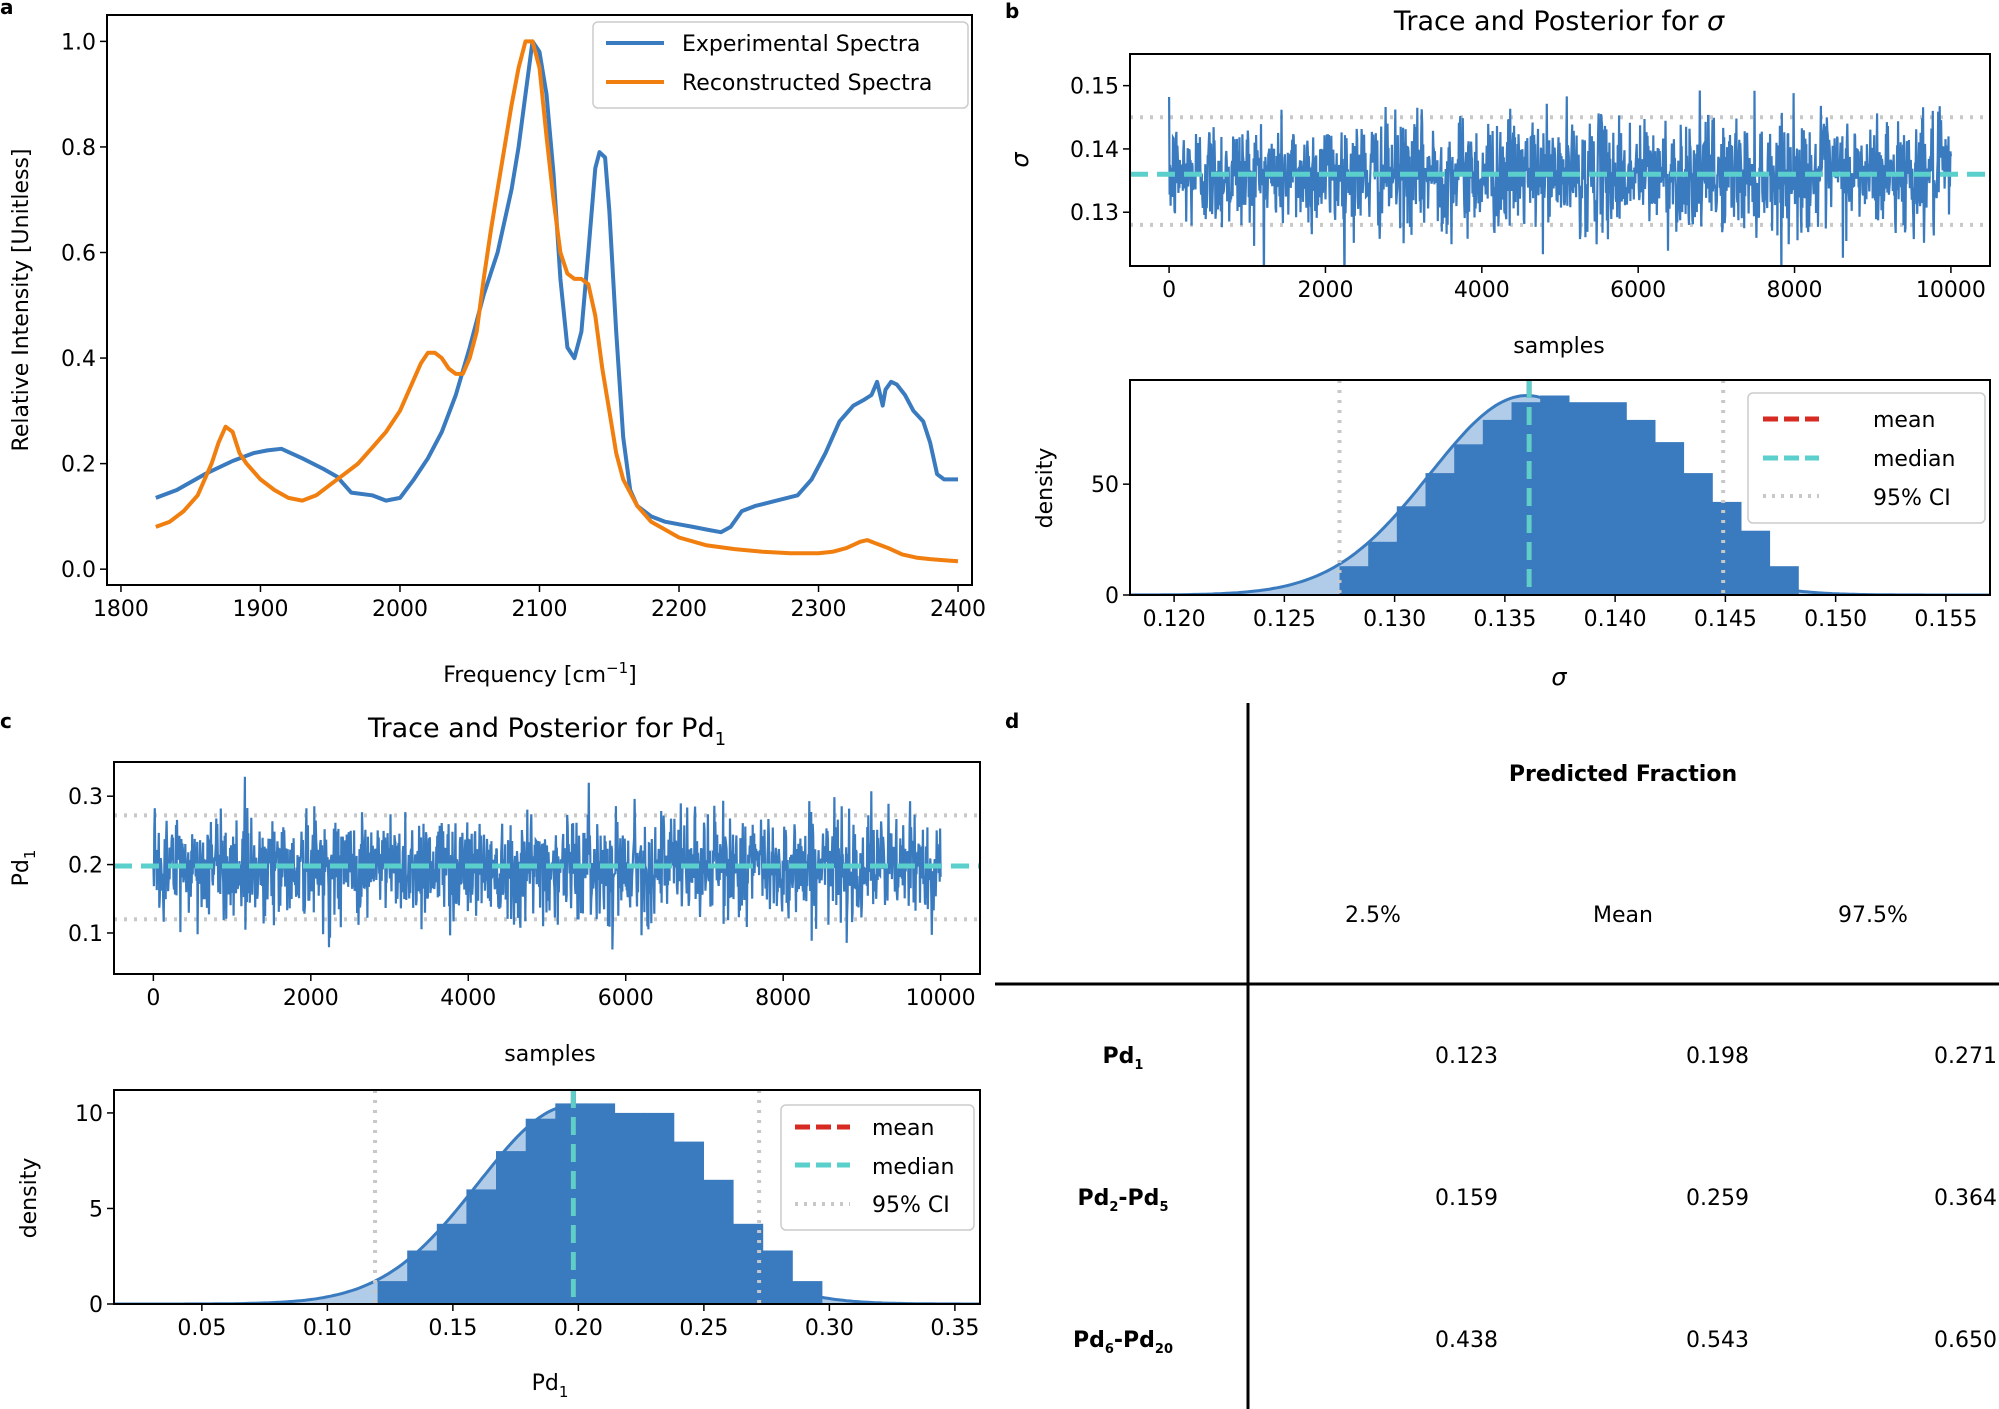  Describe the element at coordinates (1094, 213) in the screenshot. I see `y-tick-label: 0.13` at that location.